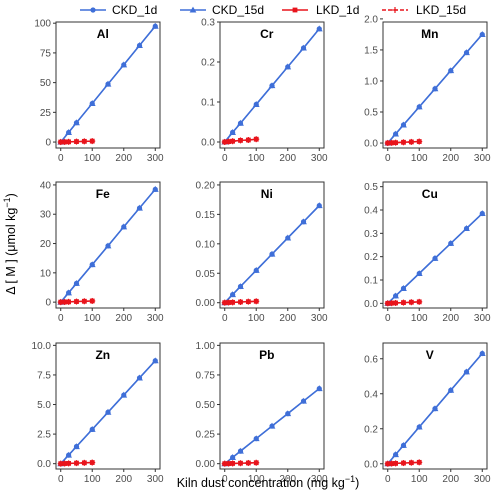 This screenshot has height=499, width=500. What do you see at coordinates (44, 405) in the screenshot?
I see `y-tick-label: 5.0` at bounding box center [44, 405].